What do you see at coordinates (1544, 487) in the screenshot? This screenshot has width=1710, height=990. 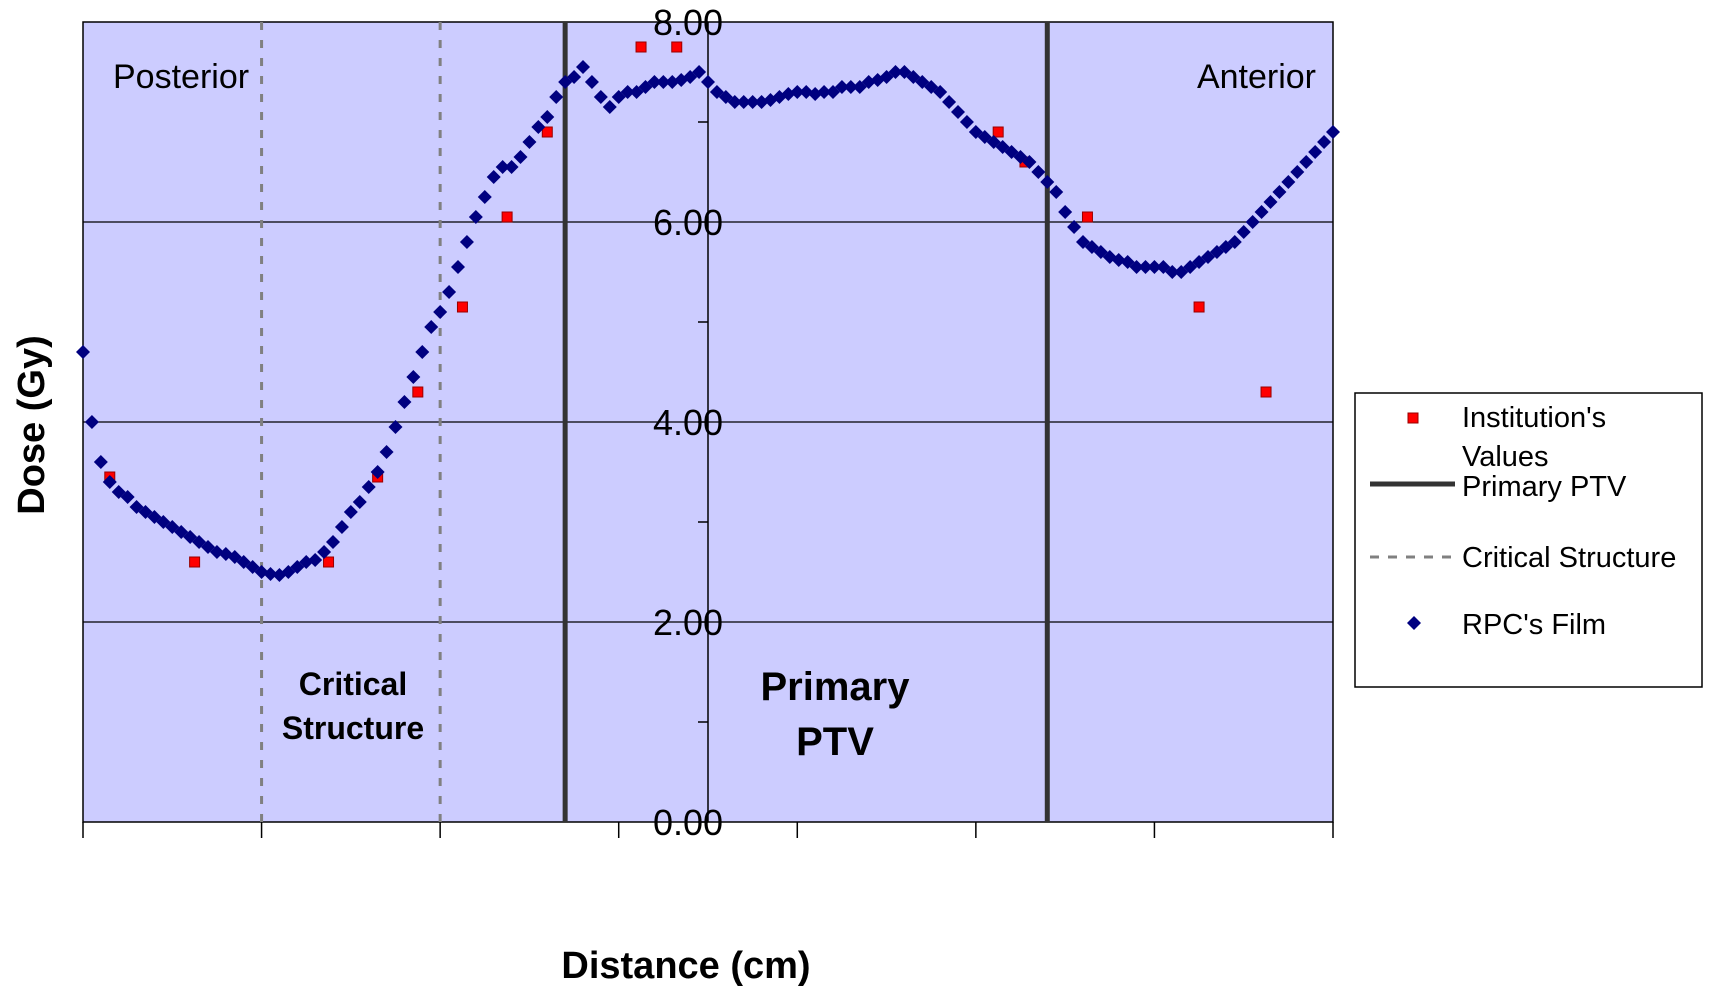 I see `legend-label-primary-ptv: Primary PTV` at bounding box center [1544, 487].